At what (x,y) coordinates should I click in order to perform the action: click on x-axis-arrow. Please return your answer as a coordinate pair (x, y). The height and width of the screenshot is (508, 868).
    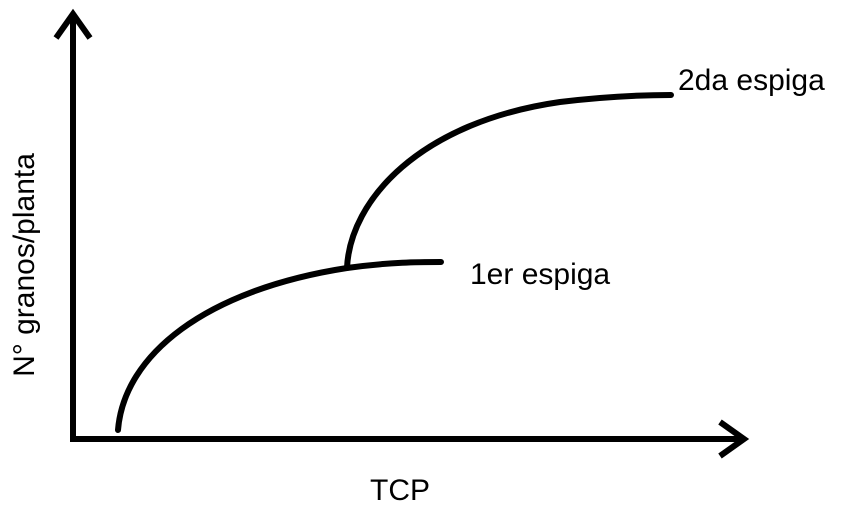
    Looking at the image, I should click on (734, 439).